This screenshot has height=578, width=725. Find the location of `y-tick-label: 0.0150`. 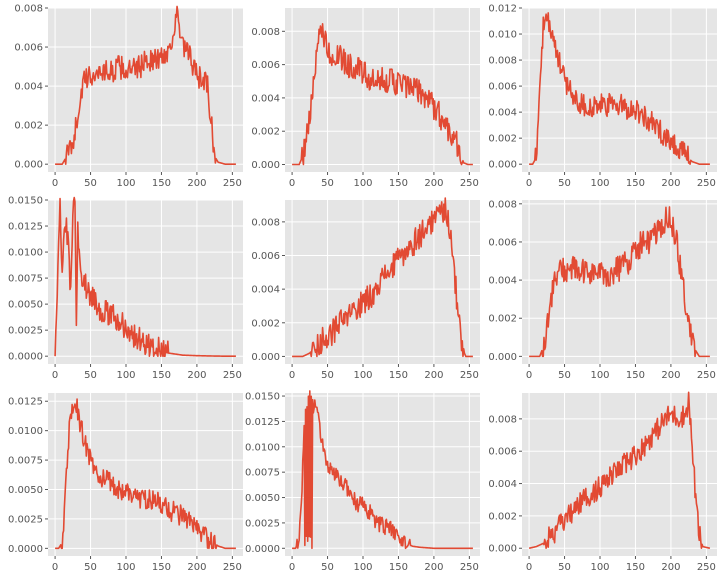

y-tick-label: 0.0150 is located at coordinates (262, 397).